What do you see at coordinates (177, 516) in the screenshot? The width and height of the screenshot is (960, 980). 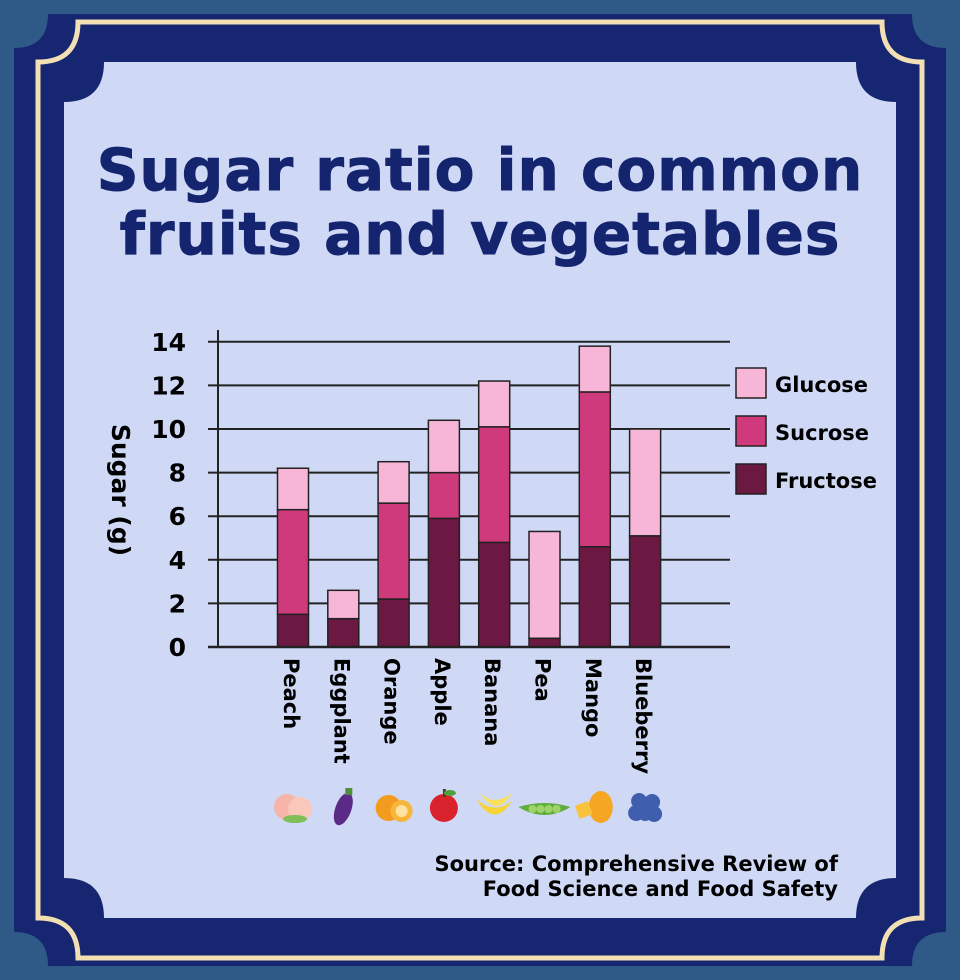 I see `y-tick-label: 6` at bounding box center [177, 516].